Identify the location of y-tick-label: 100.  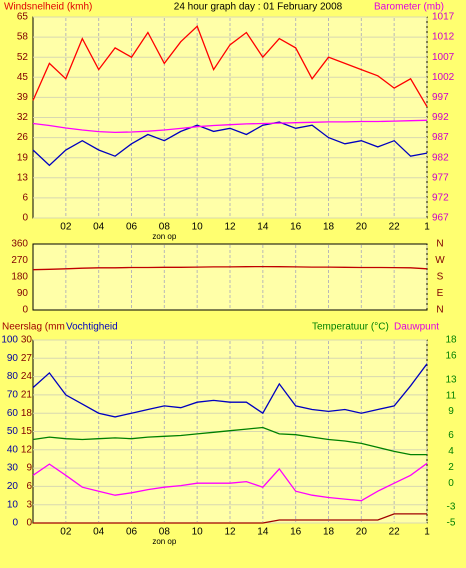
(9, 340).